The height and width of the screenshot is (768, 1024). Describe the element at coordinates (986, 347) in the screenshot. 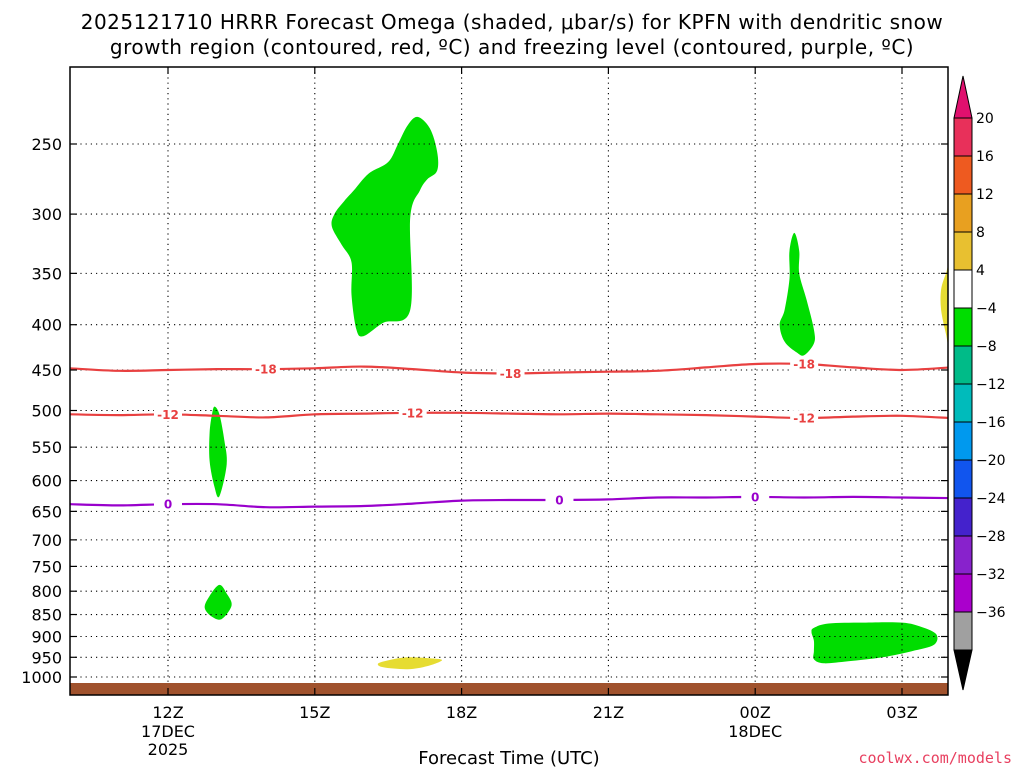

I see `colorbar-tick-label-7: −8` at that location.